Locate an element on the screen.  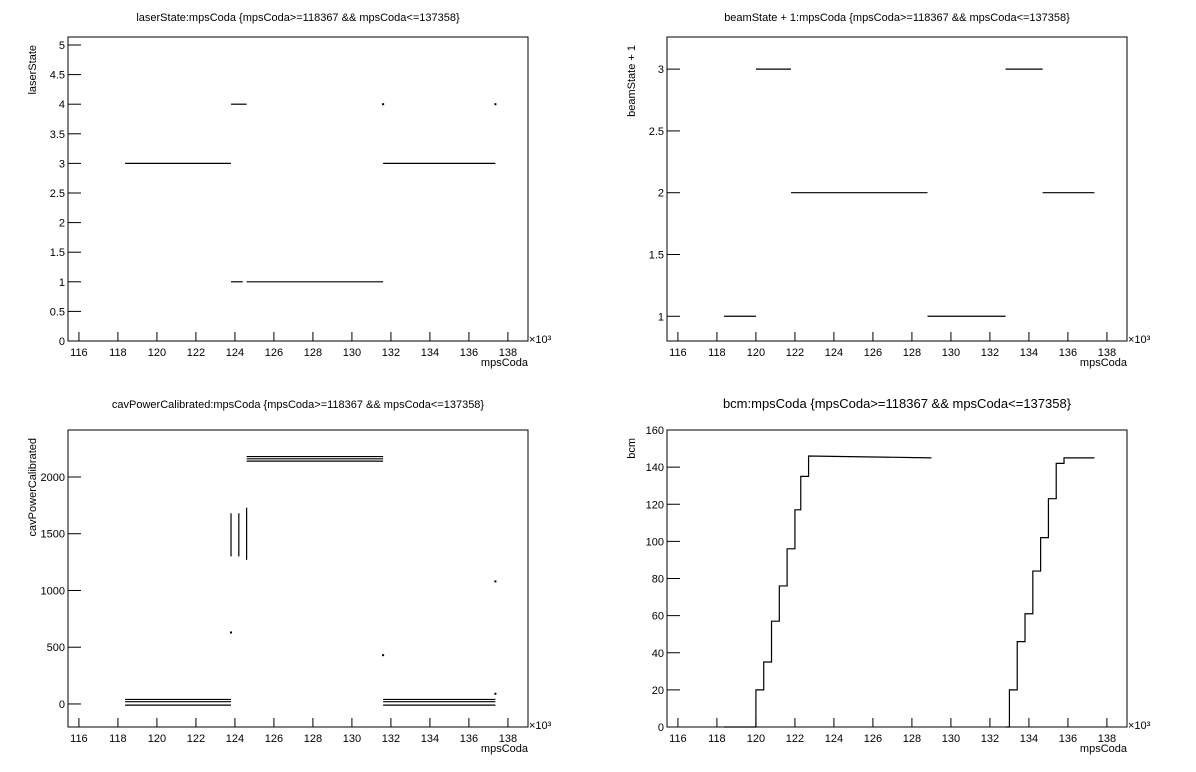
y-tick-label: 0.5 is located at coordinates (57, 312).